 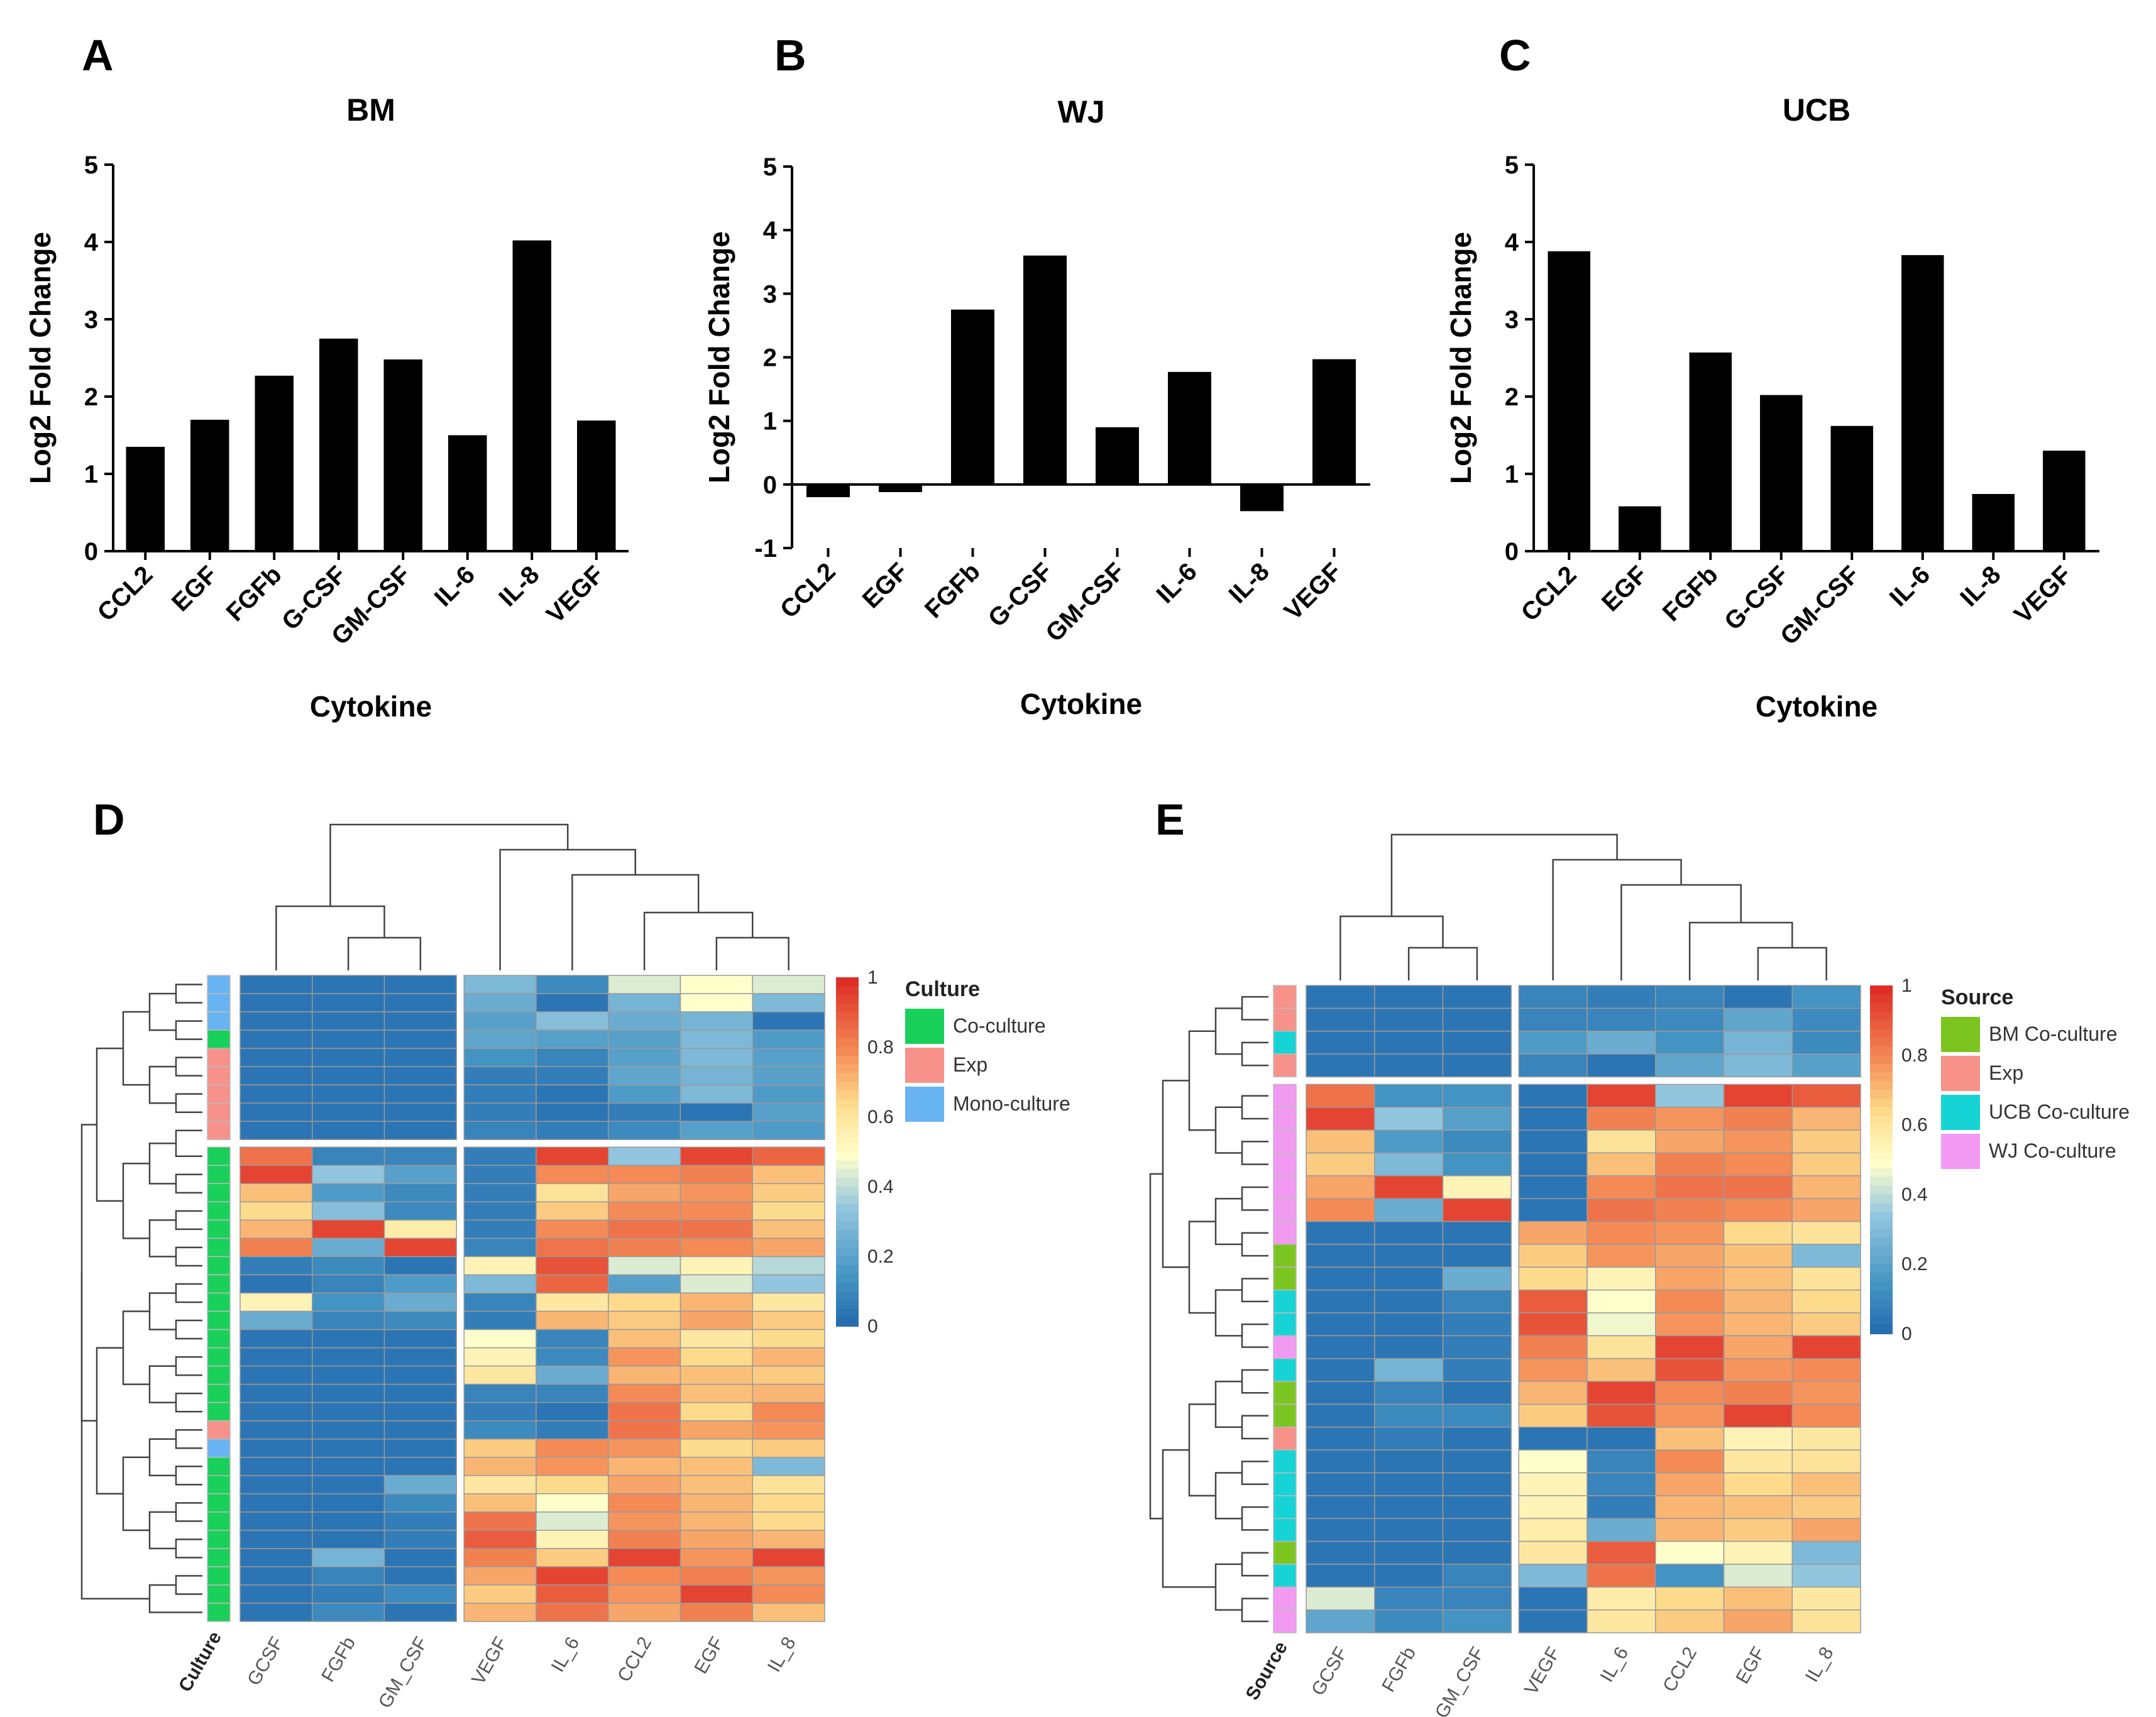 I want to click on x-tick-label: EGF, so click(x=1625, y=589).